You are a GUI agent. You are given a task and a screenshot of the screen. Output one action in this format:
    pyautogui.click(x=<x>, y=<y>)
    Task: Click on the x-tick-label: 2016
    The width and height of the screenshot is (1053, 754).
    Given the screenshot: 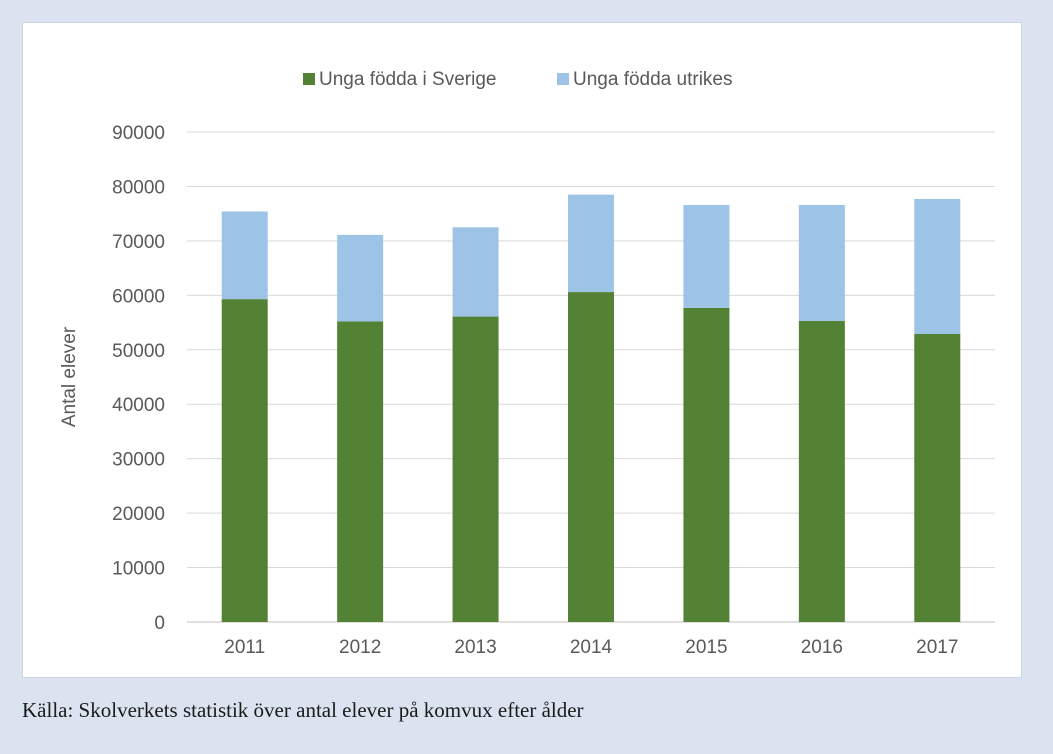 What is the action you would take?
    pyautogui.click(x=822, y=647)
    